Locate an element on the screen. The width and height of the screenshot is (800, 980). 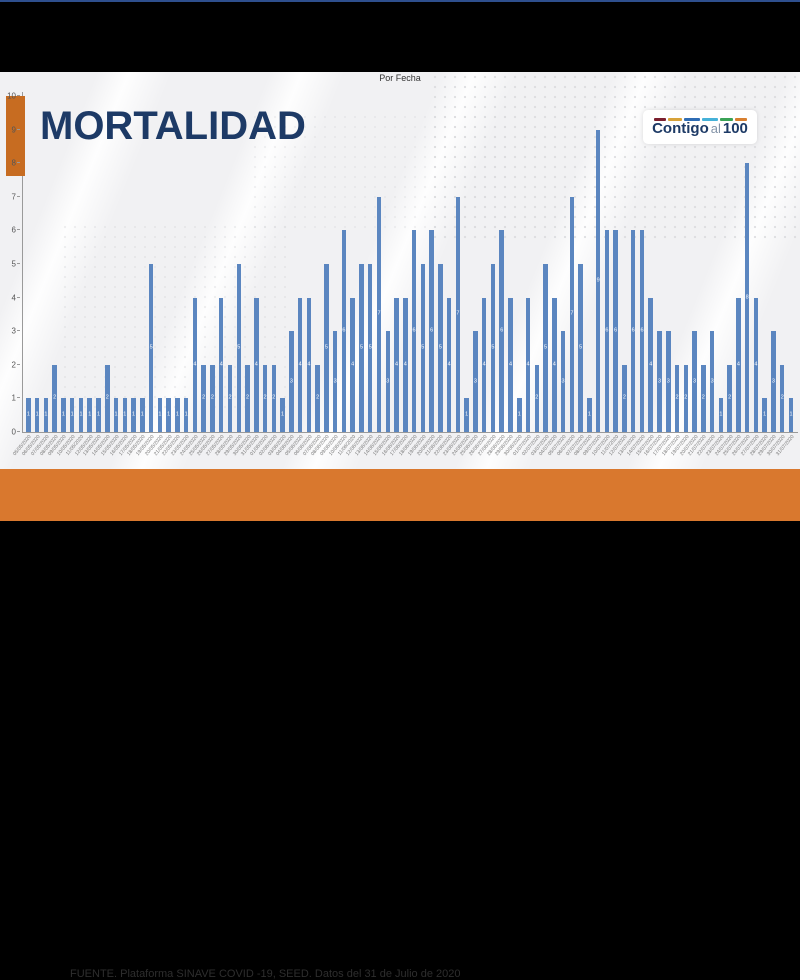
bar-slot: 1 21/05/2020 is located at coordinates (163, 276).